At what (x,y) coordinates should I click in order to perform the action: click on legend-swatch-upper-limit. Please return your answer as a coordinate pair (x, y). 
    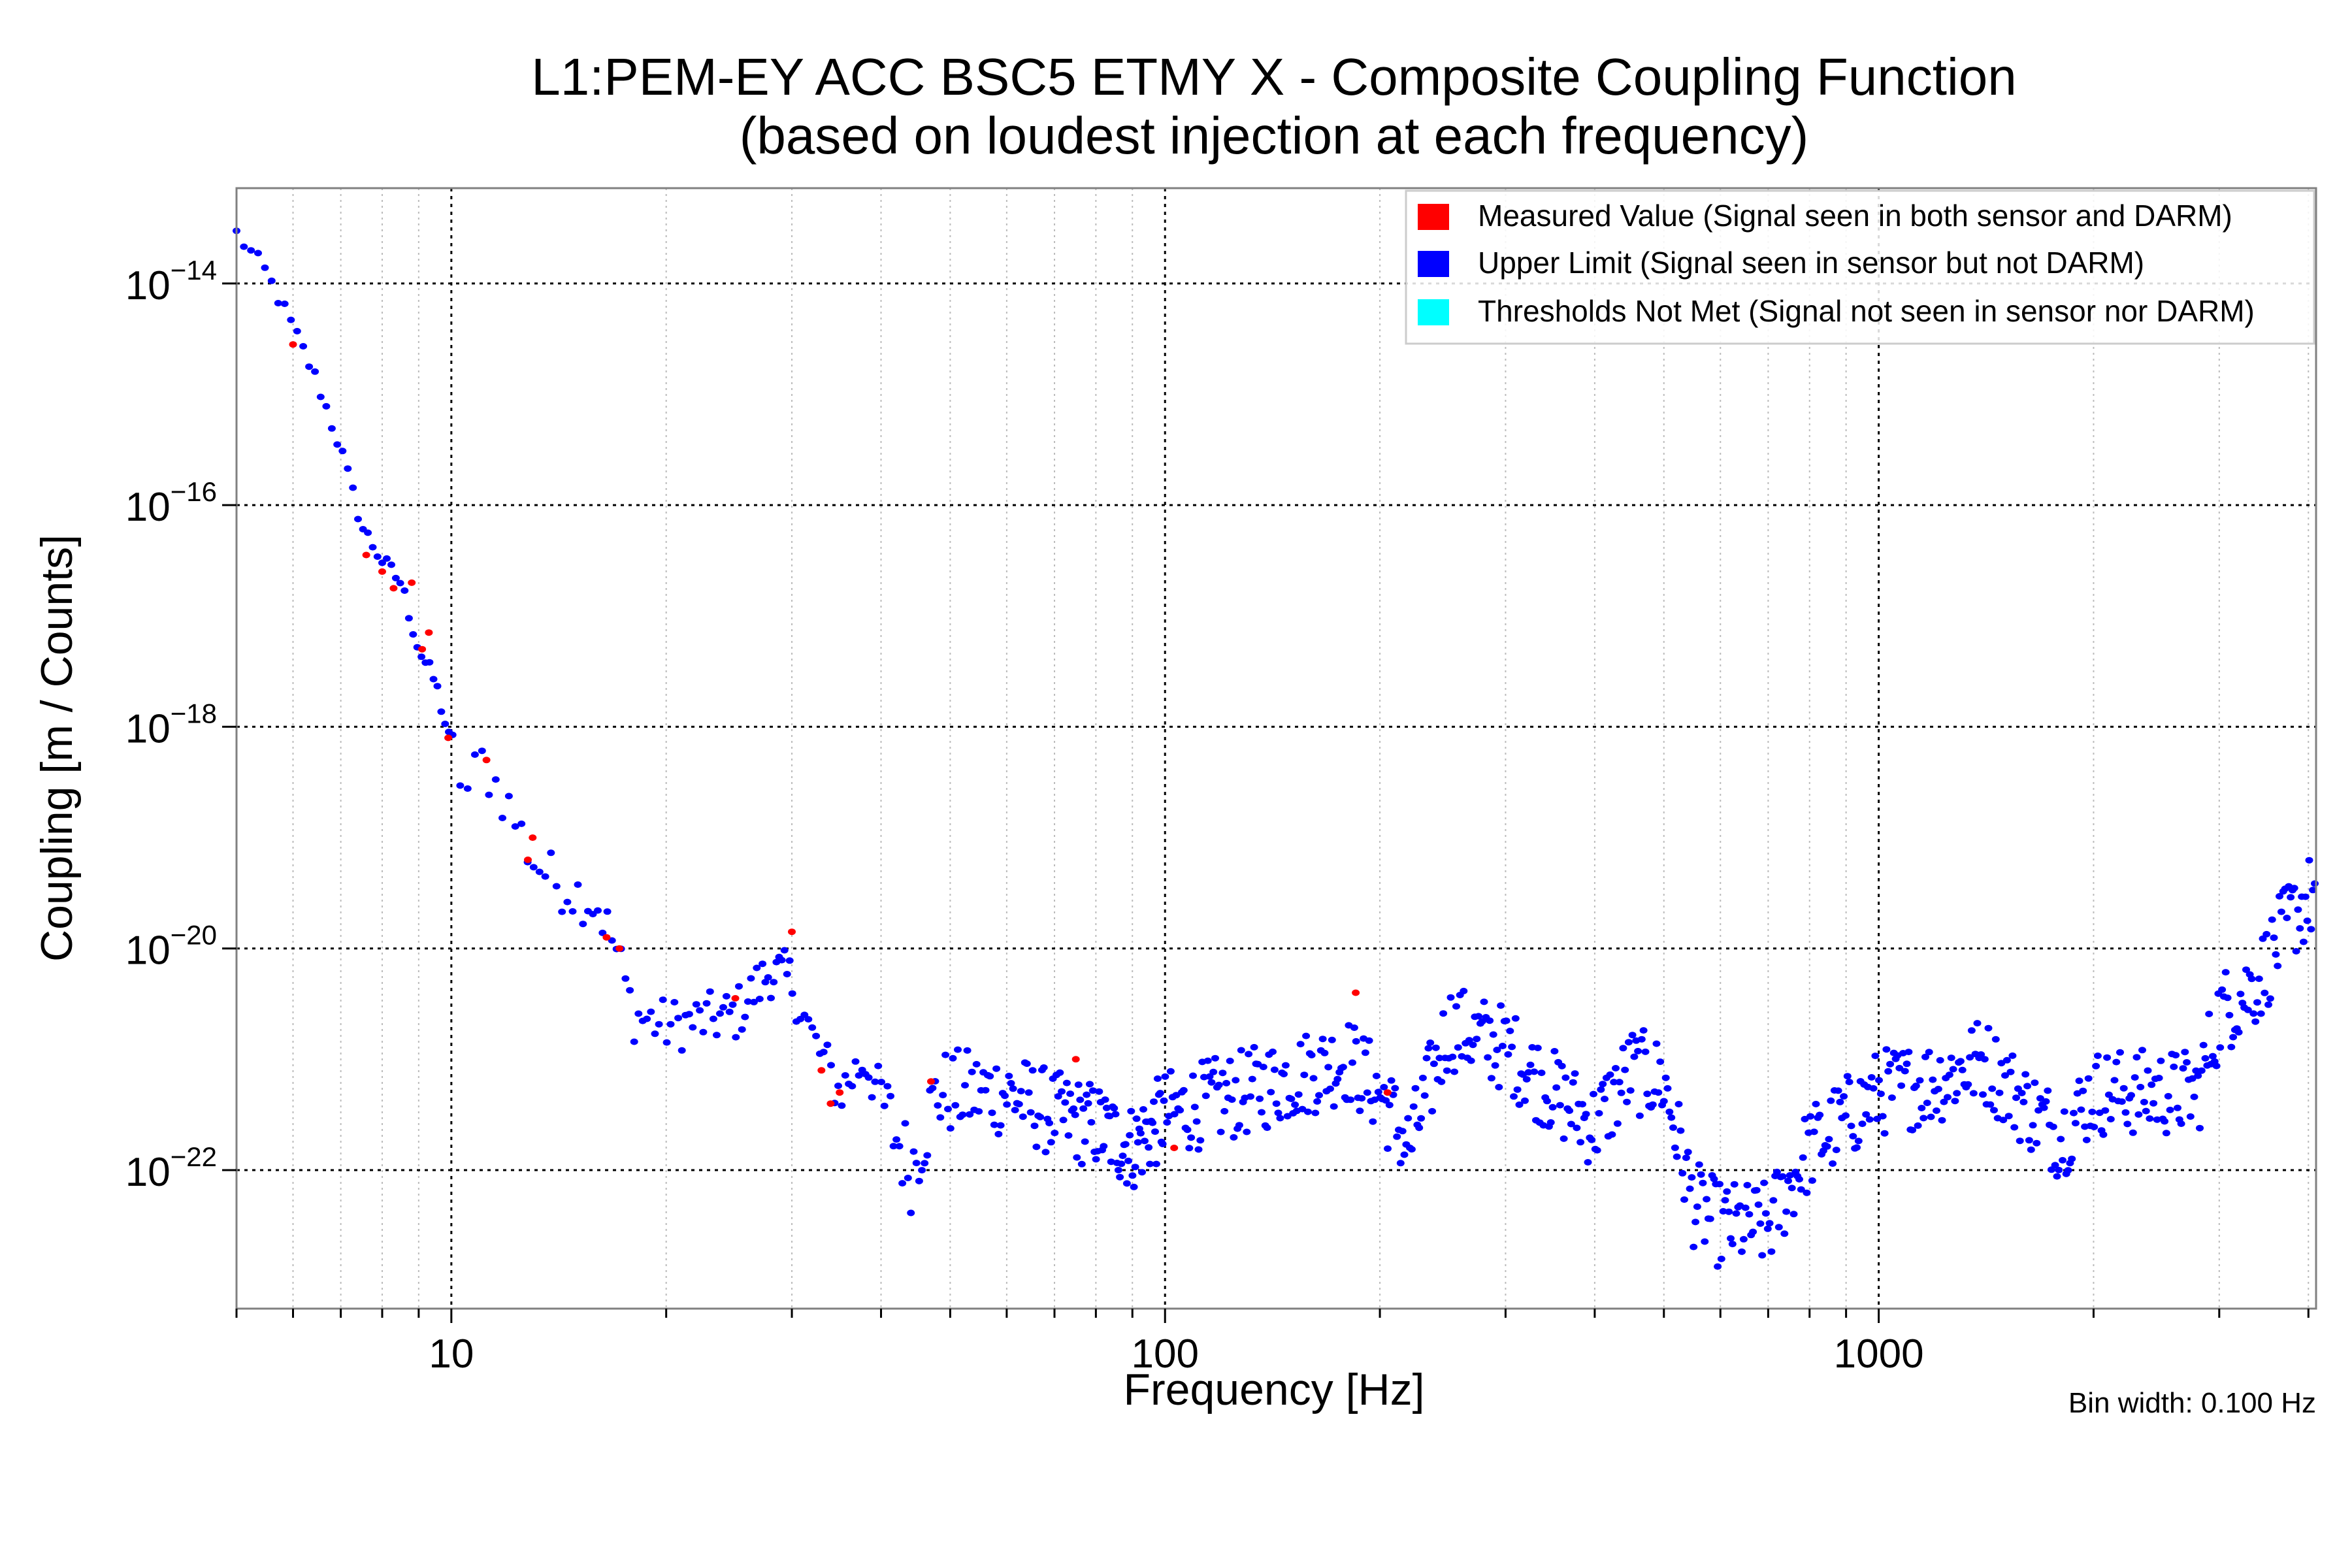
    Looking at the image, I should click on (1433, 264).